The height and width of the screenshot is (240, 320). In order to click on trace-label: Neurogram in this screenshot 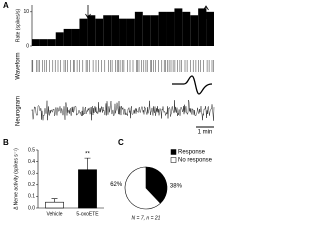, I will do `click(19, 111)`.